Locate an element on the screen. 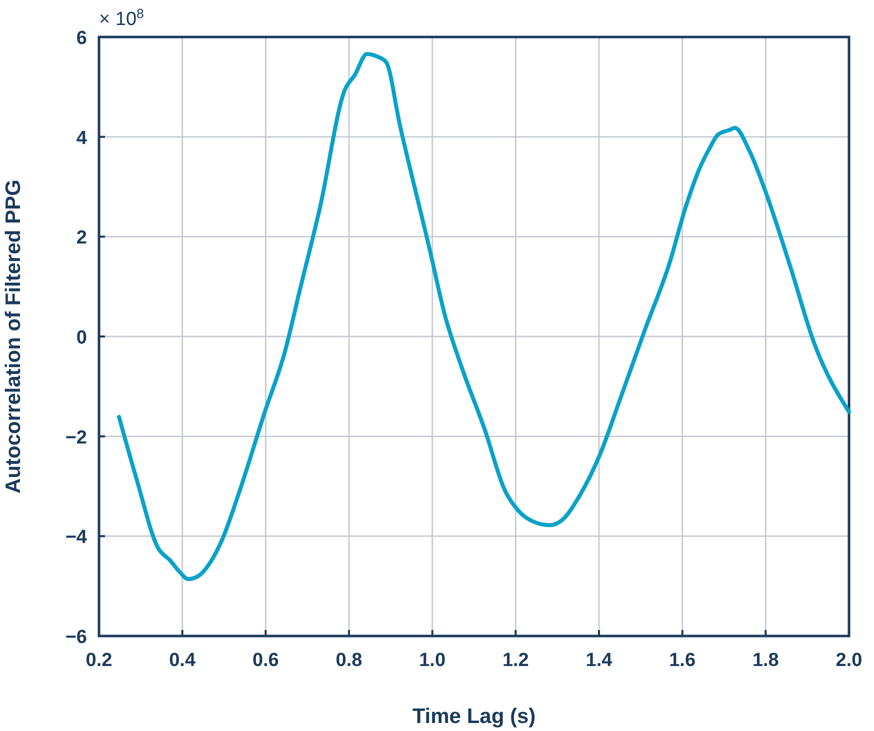  x-tick-label: 0.4 is located at coordinates (182, 660).